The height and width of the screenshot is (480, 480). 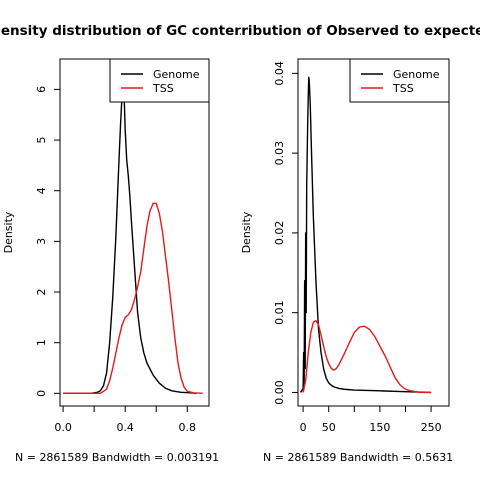 I want to click on x-tick-label: 0.0, so click(x=63, y=427).